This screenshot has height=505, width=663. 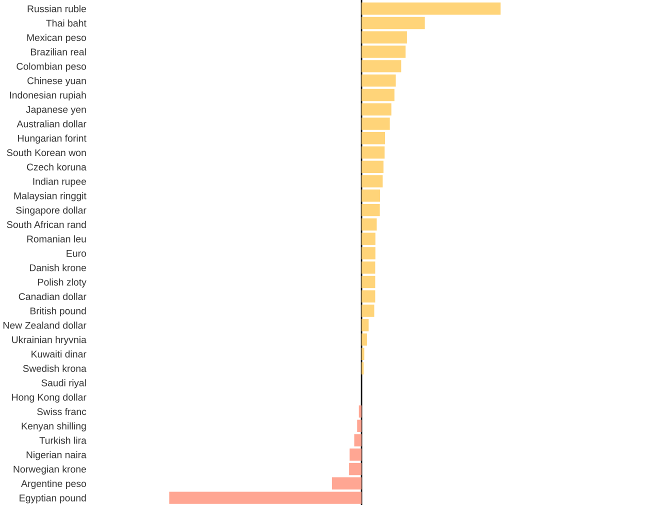 I want to click on y-tick-label: Russian ruble, so click(x=57, y=8).